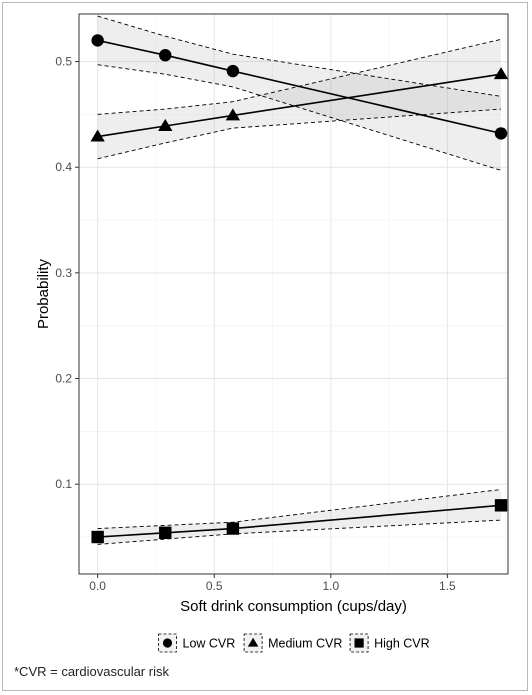  What do you see at coordinates (63, 273) in the screenshot?
I see `y-tick-label: 0.3` at bounding box center [63, 273].